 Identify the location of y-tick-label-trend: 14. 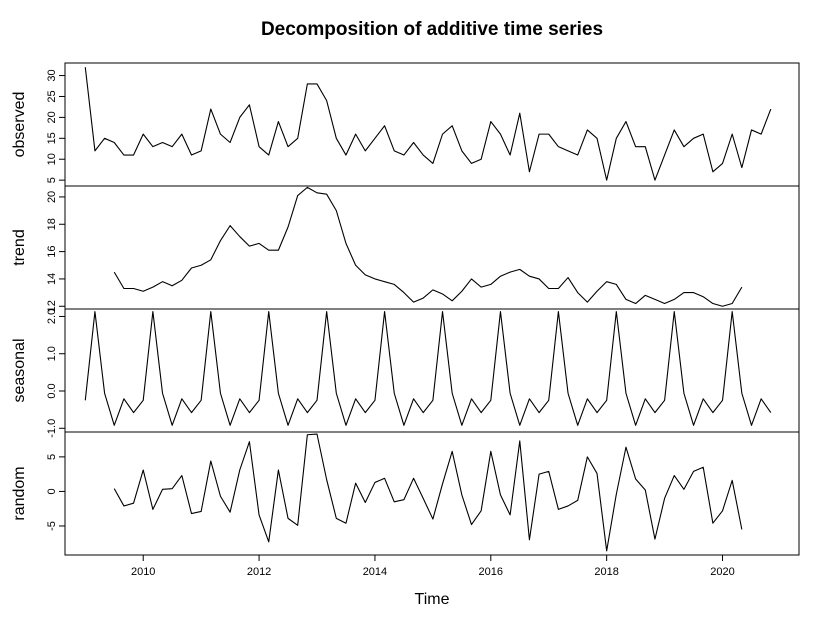
(52, 279).